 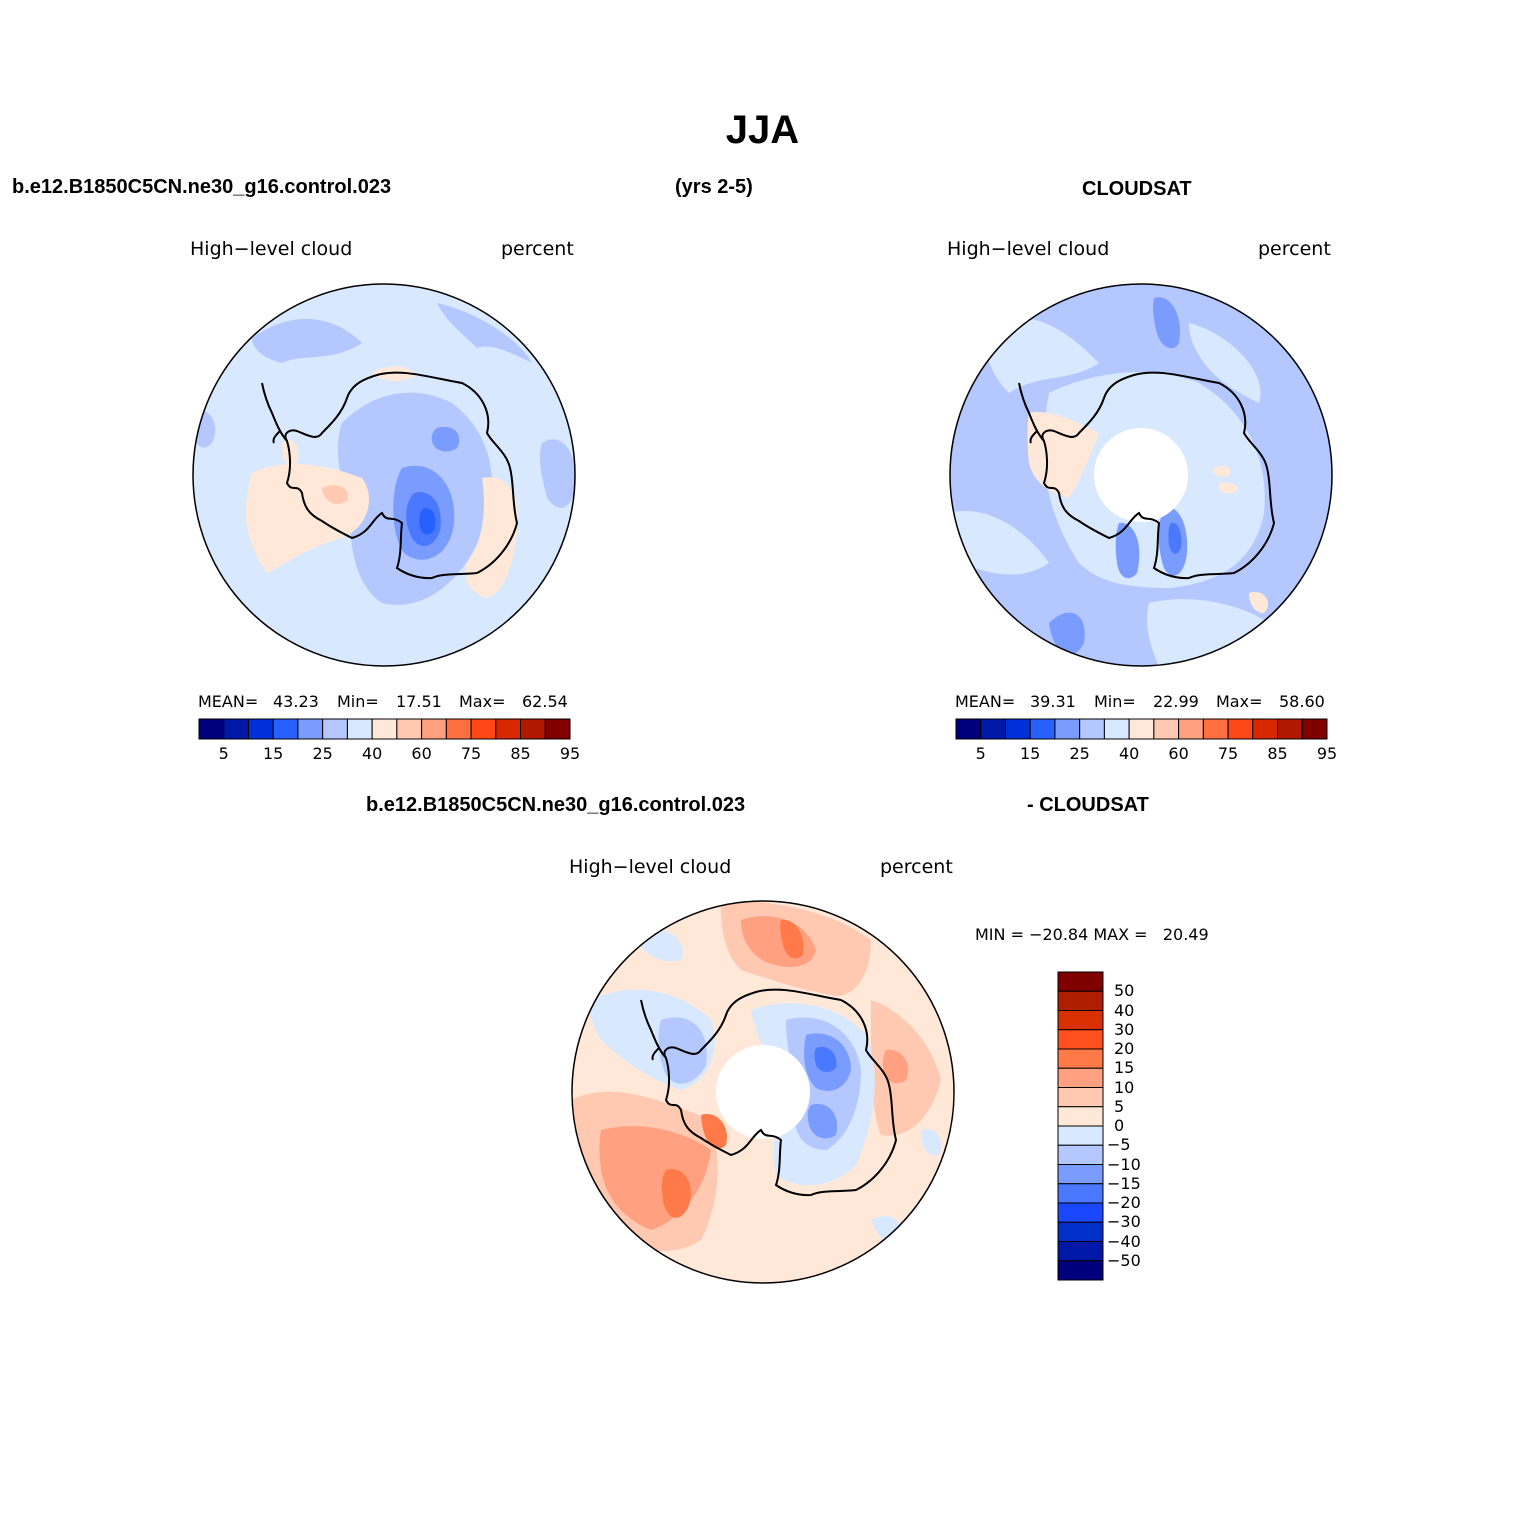 What do you see at coordinates (1124, 1222) in the screenshot?
I see `colorbar-tick-label: −30` at bounding box center [1124, 1222].